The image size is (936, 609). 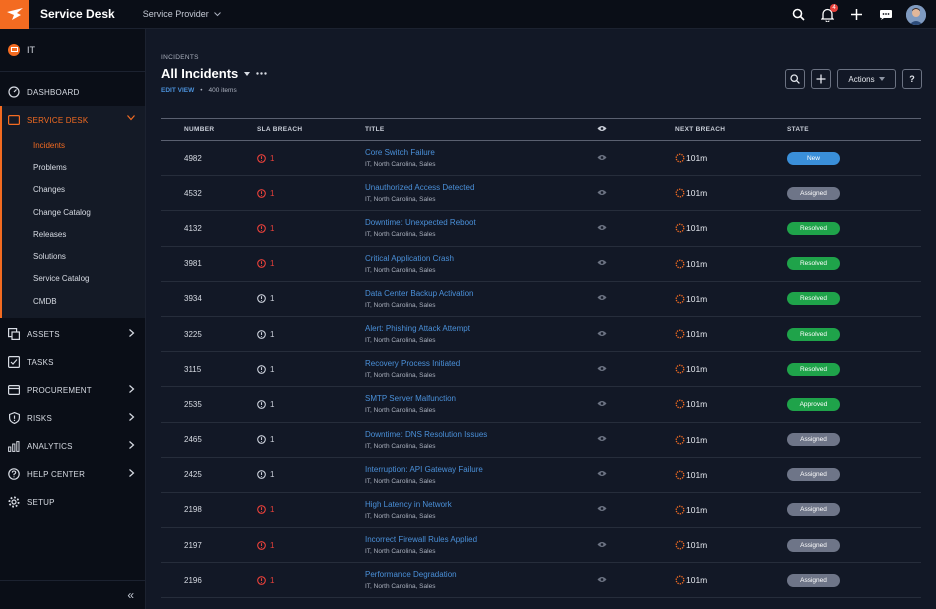 What do you see at coordinates (854, 129) in the screenshot?
I see `column-header-state: STATE` at bounding box center [854, 129].